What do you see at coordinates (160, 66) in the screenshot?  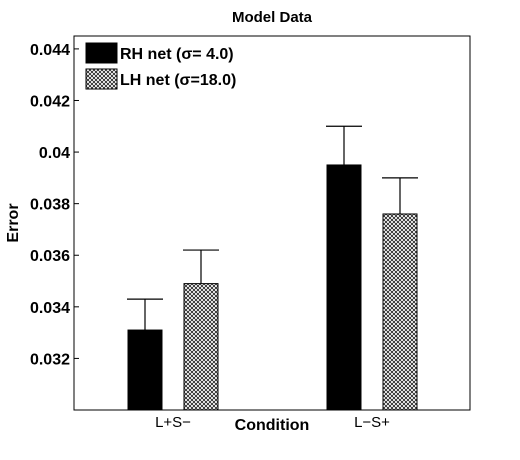 I see `legend: RH net (σ= 4.0) LH net (σ=18.0)` at bounding box center [160, 66].